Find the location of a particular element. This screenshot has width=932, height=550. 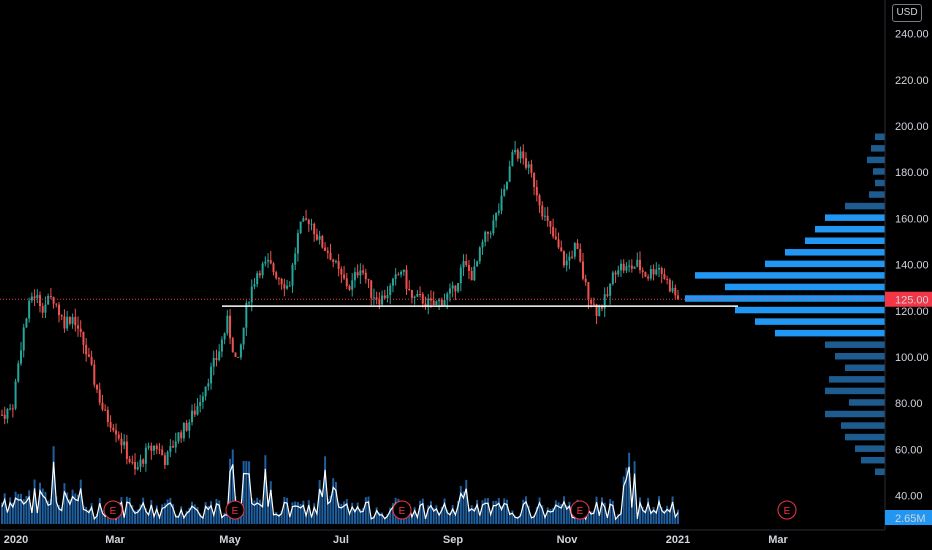

time-tick-label: Sep is located at coordinates (453, 540).